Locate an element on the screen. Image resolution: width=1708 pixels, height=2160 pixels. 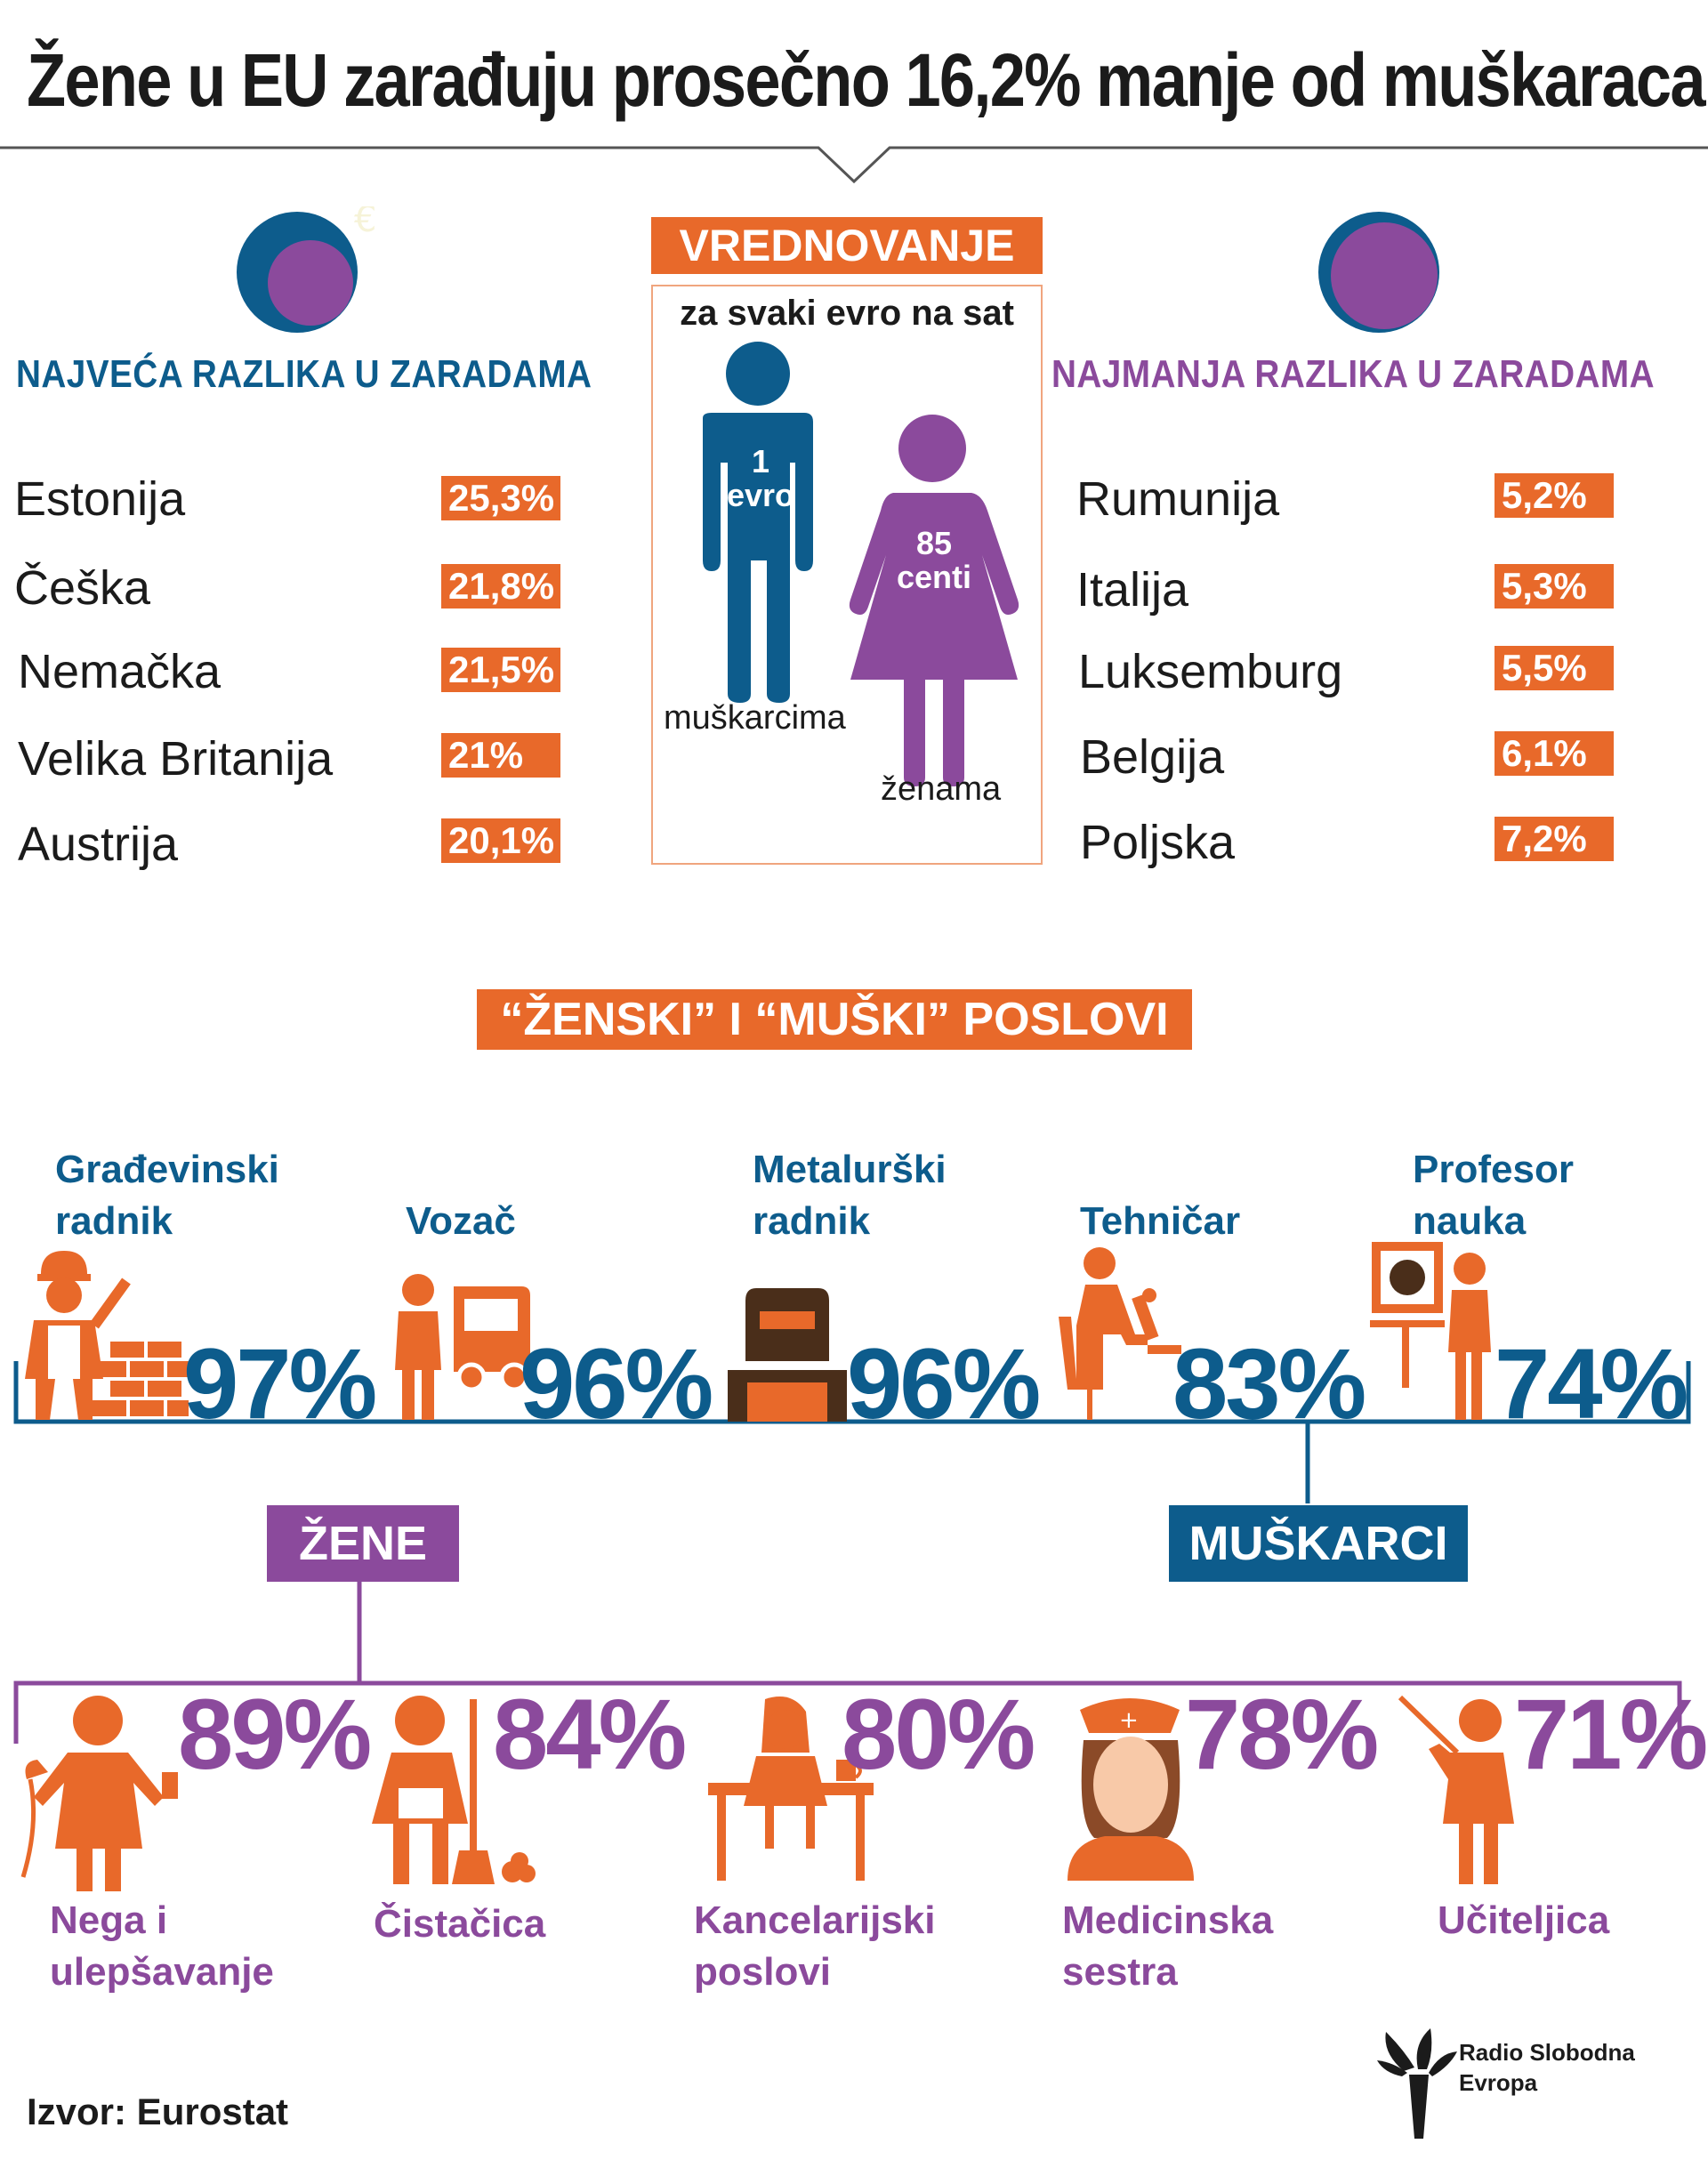
gap-badge: 7,2% is located at coordinates (1554, 839).